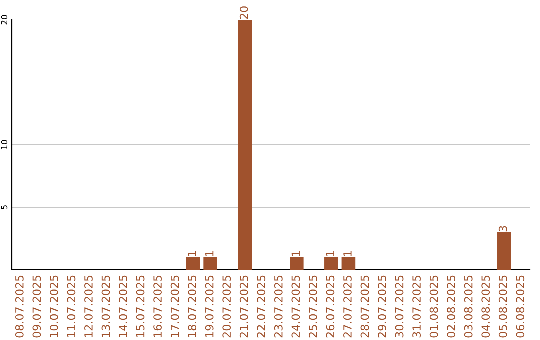 The height and width of the screenshot is (340, 540). I want to click on x-tick-label: 27.07.2025, so click(348, 307).